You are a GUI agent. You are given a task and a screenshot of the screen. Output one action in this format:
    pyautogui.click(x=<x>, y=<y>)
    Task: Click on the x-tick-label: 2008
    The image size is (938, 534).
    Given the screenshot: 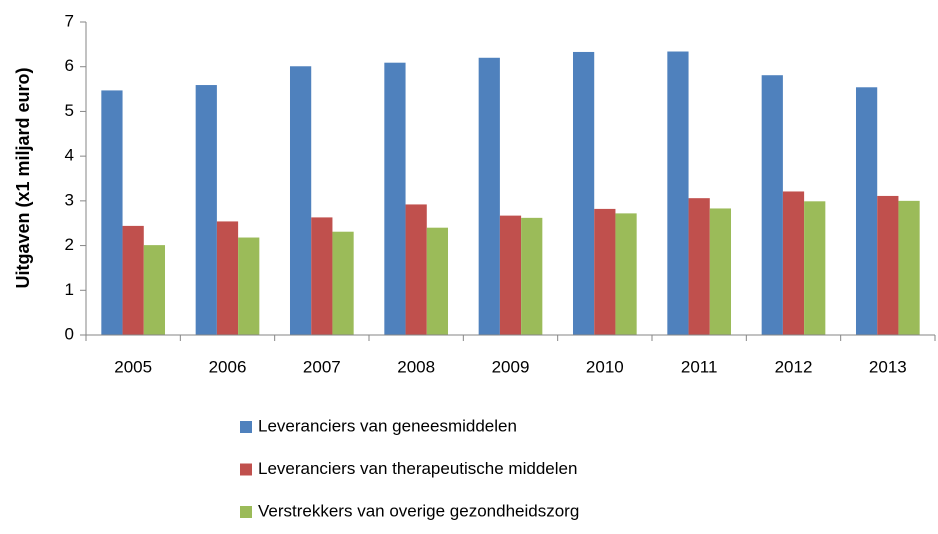 What is the action you would take?
    pyautogui.click(x=416, y=366)
    